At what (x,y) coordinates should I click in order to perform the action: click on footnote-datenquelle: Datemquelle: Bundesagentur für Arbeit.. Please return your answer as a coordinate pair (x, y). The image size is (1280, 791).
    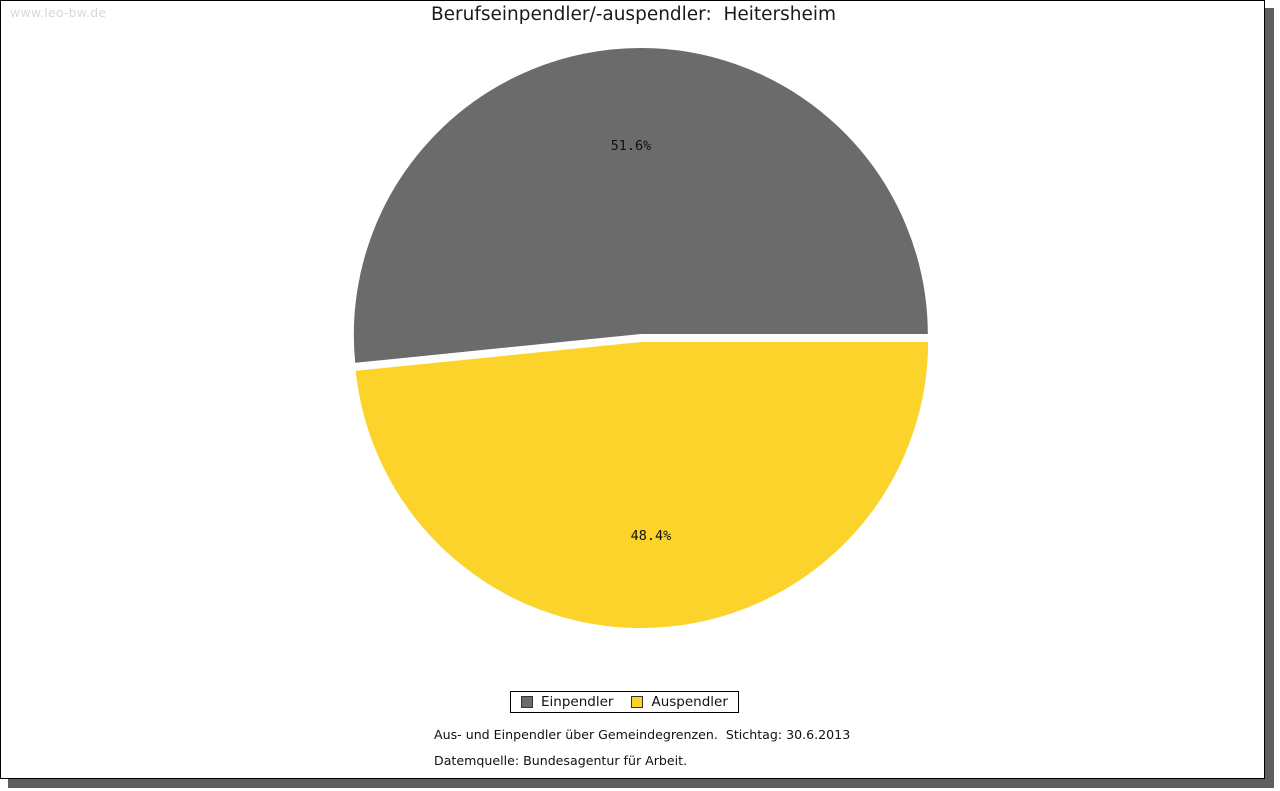
    Looking at the image, I should click on (561, 760).